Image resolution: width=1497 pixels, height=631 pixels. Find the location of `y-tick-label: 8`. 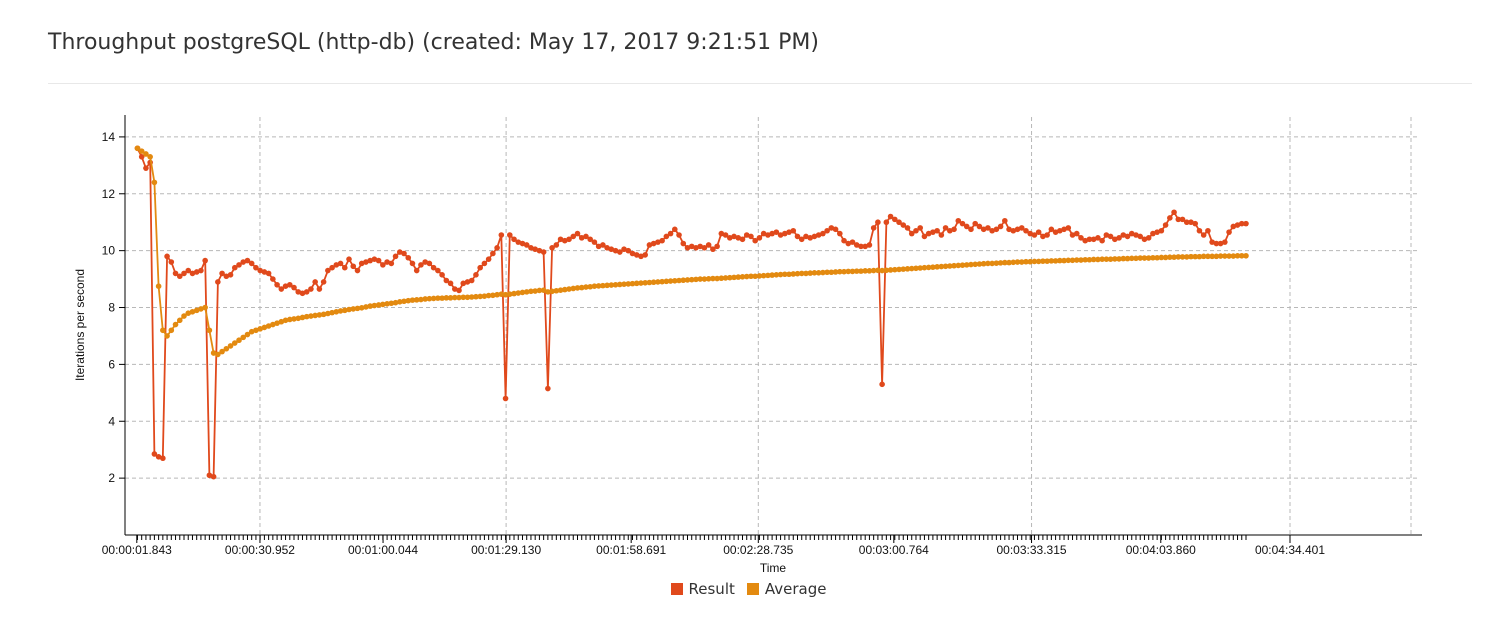

y-tick-label: 8 is located at coordinates (111, 308).